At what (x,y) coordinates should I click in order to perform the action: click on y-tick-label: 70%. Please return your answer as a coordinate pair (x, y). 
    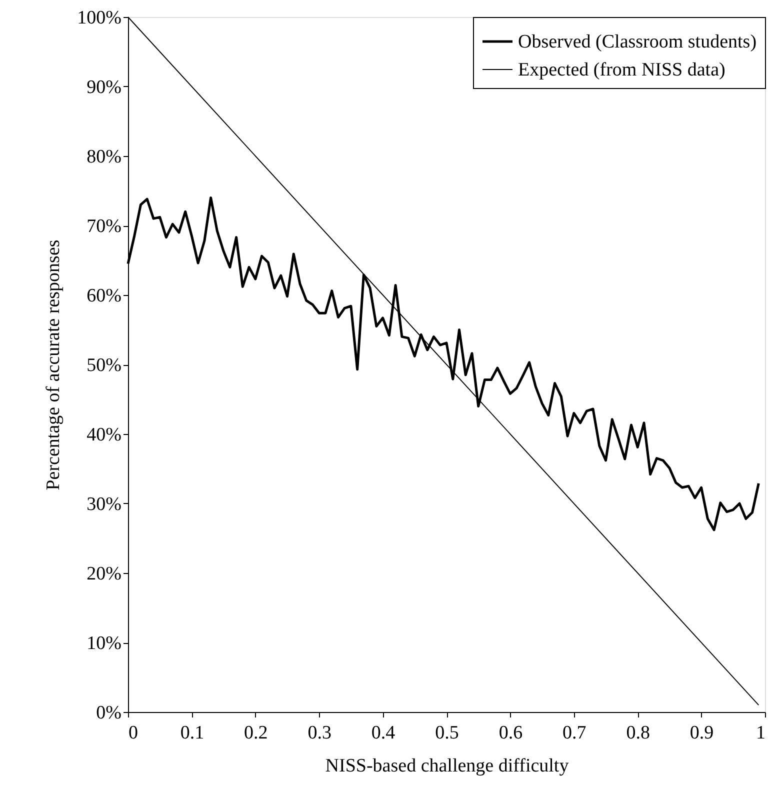
    Looking at the image, I should click on (104, 226).